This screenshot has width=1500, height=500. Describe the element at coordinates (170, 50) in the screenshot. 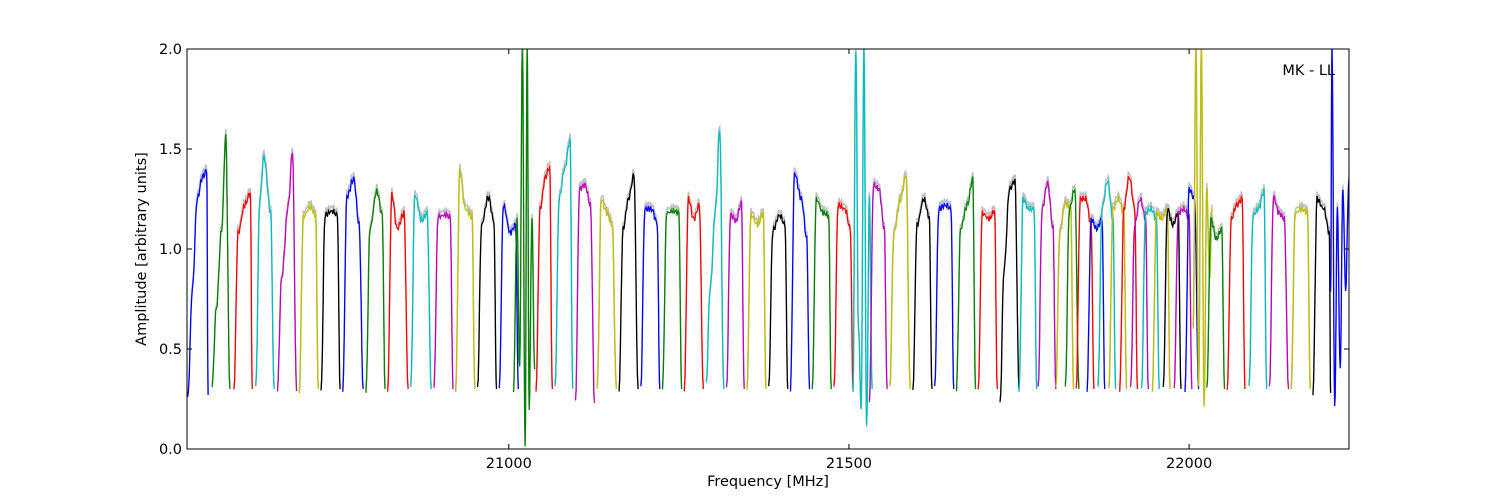

I see `y-tick-label-4: 2.0` at that location.